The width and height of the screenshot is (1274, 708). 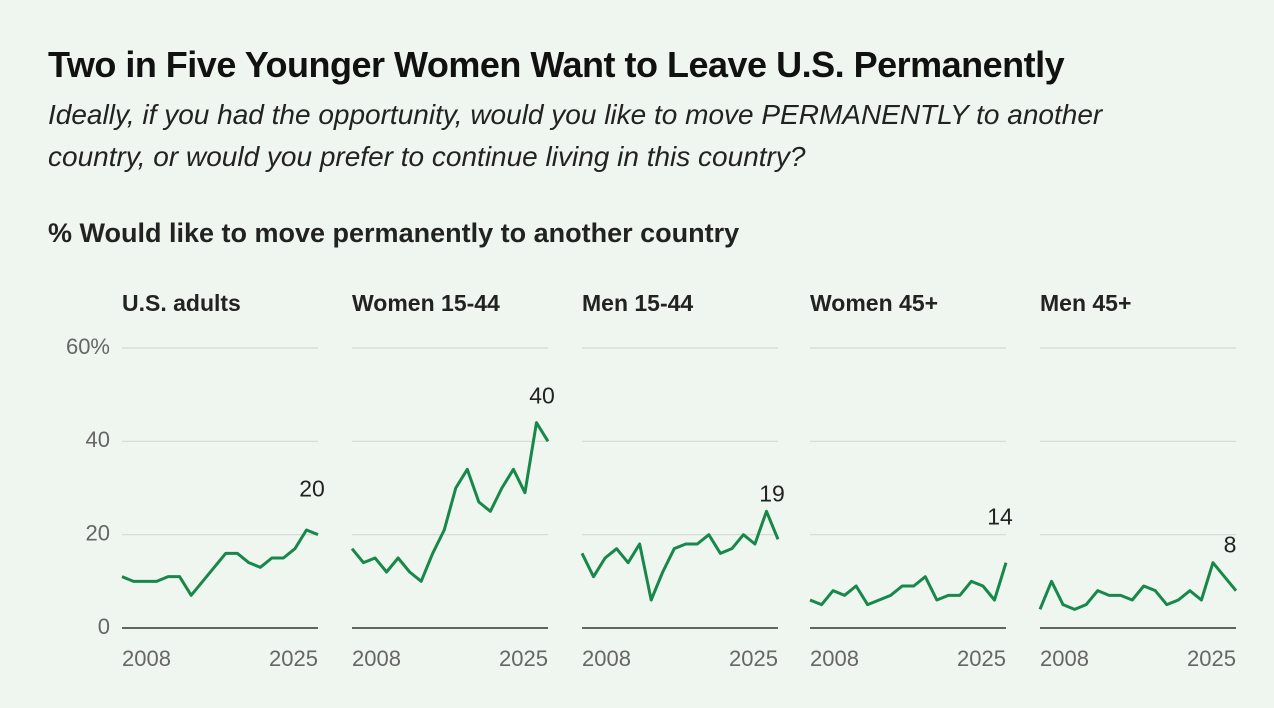 What do you see at coordinates (772, 493) in the screenshot?
I see `end-label: 19` at bounding box center [772, 493].